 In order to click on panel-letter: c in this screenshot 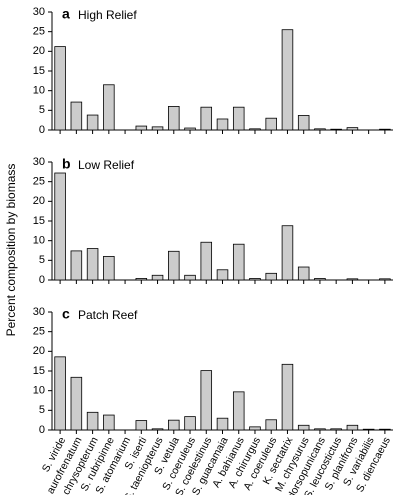, I will do `click(66, 314)`.